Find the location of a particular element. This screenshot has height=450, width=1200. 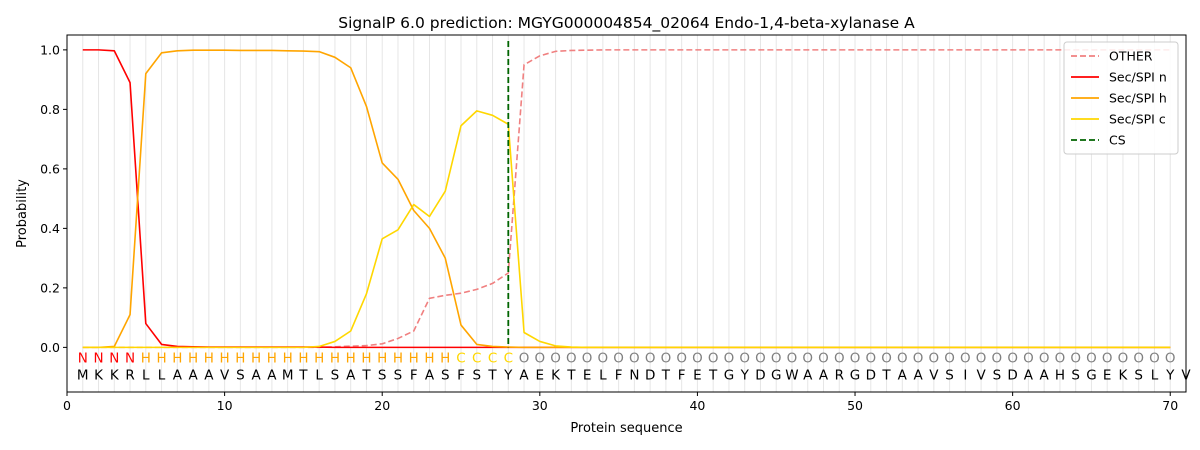

x-tick-label: 50 is located at coordinates (855, 405).